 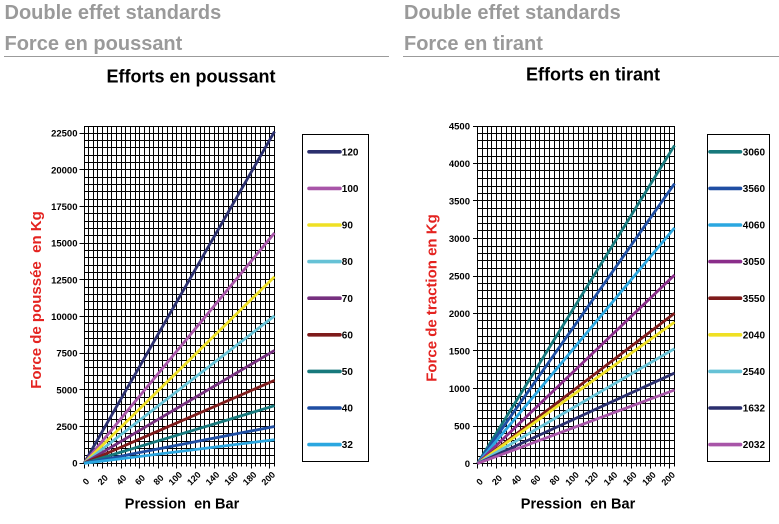 What do you see at coordinates (190, 77) in the screenshot?
I see `svg-text: Efforts en poussant` at bounding box center [190, 77].